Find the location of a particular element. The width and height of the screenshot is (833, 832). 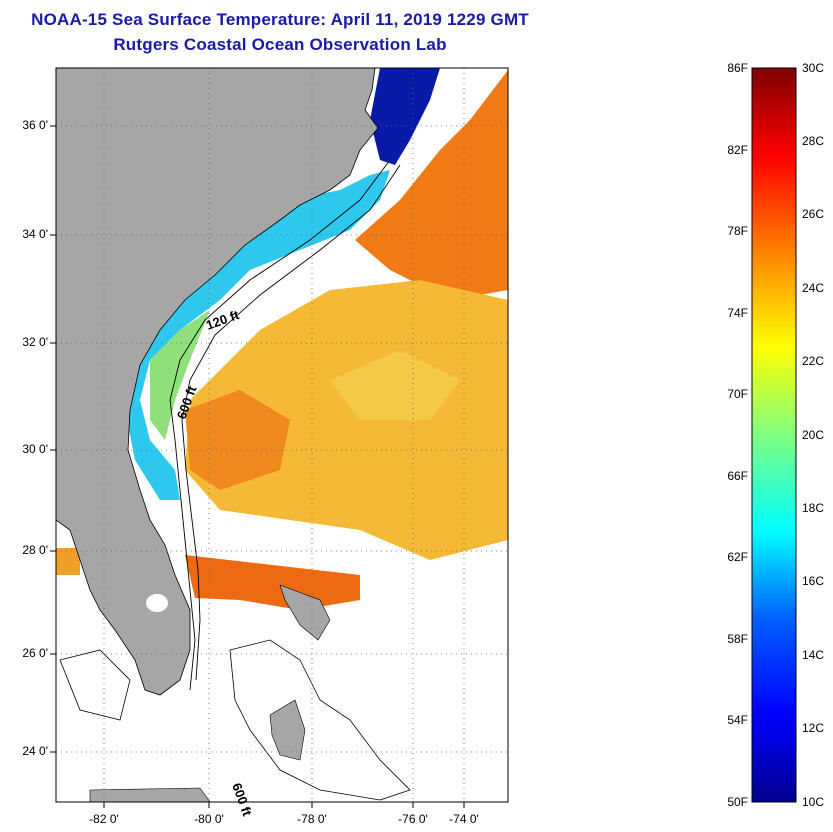

lat-label: 36 0' is located at coordinates (35, 125).